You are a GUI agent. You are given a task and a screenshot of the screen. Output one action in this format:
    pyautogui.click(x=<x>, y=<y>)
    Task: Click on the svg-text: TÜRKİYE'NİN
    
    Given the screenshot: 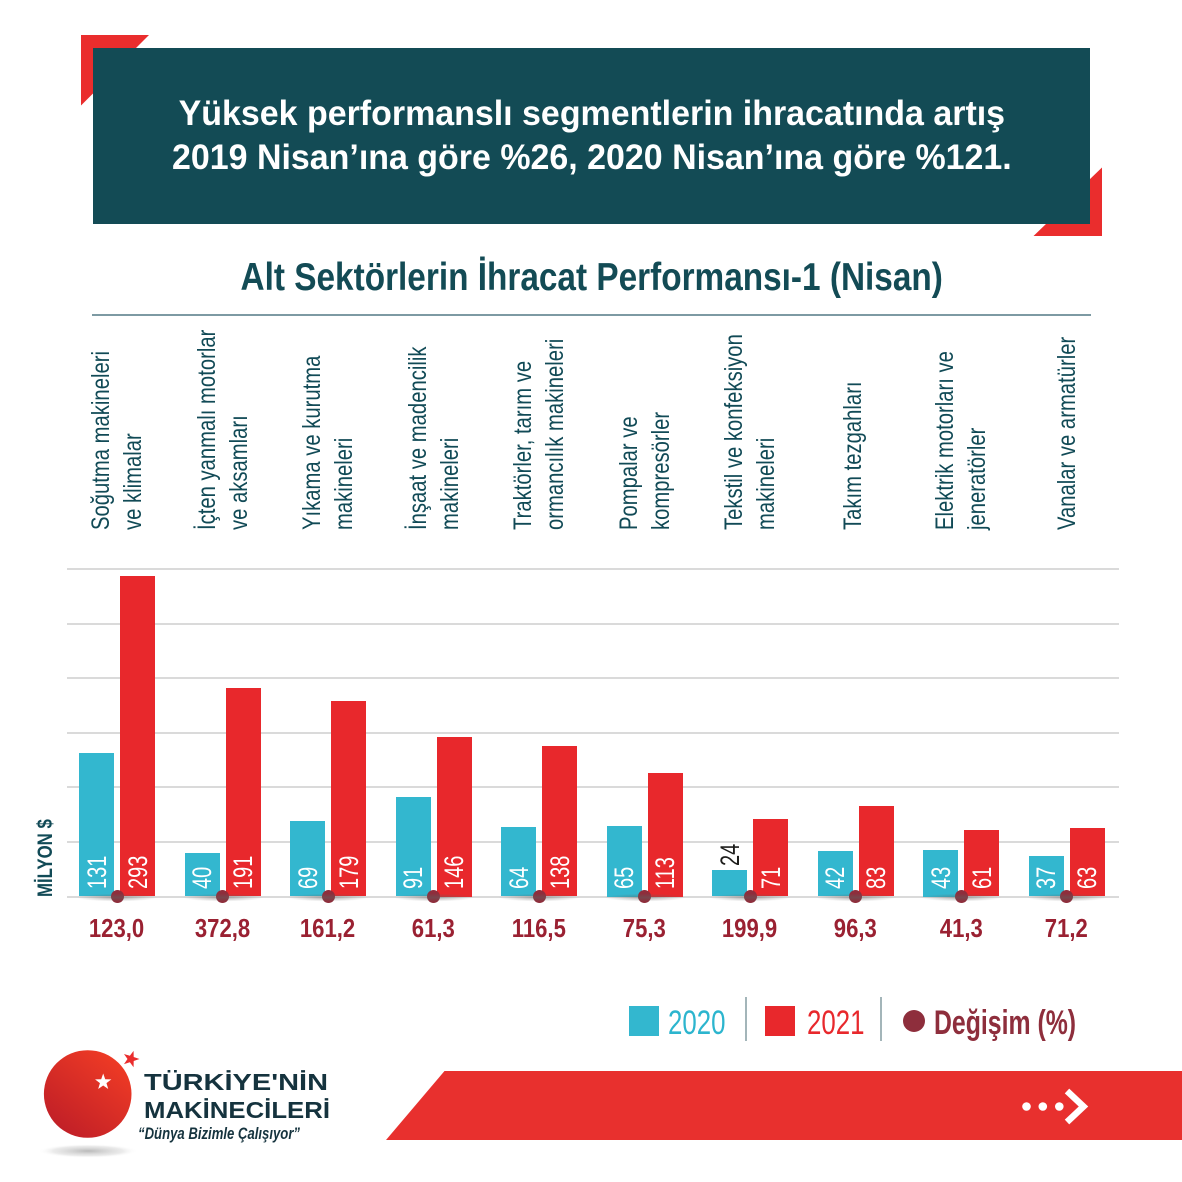 What is the action you would take?
    pyautogui.click(x=236, y=1082)
    